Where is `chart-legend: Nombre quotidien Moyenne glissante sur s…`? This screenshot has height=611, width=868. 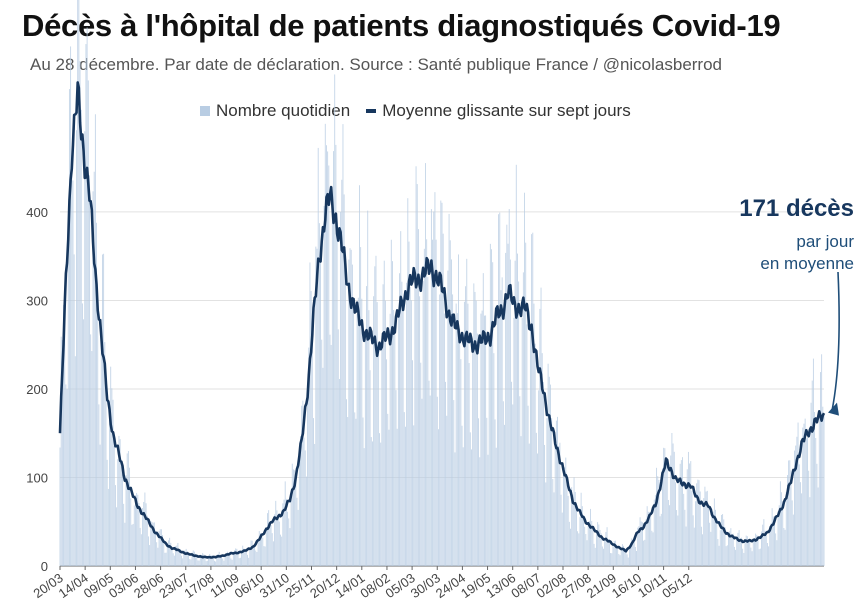
chart-legend: Nombre quotidien Moyenne glissante sur s… is located at coordinates (423, 111).